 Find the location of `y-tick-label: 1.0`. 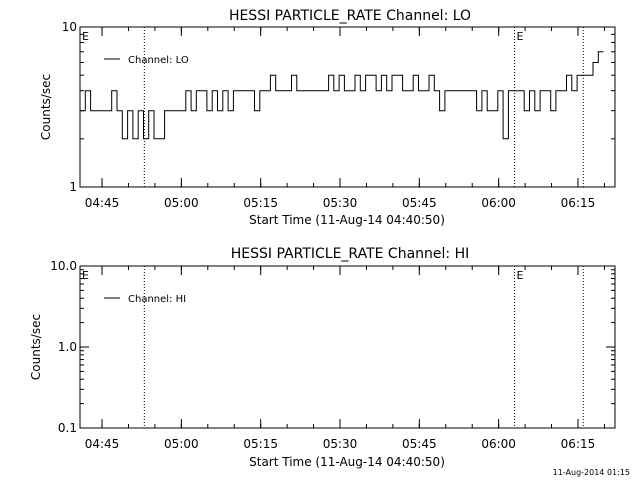

y-tick-label: 1.0 is located at coordinates (67, 347).